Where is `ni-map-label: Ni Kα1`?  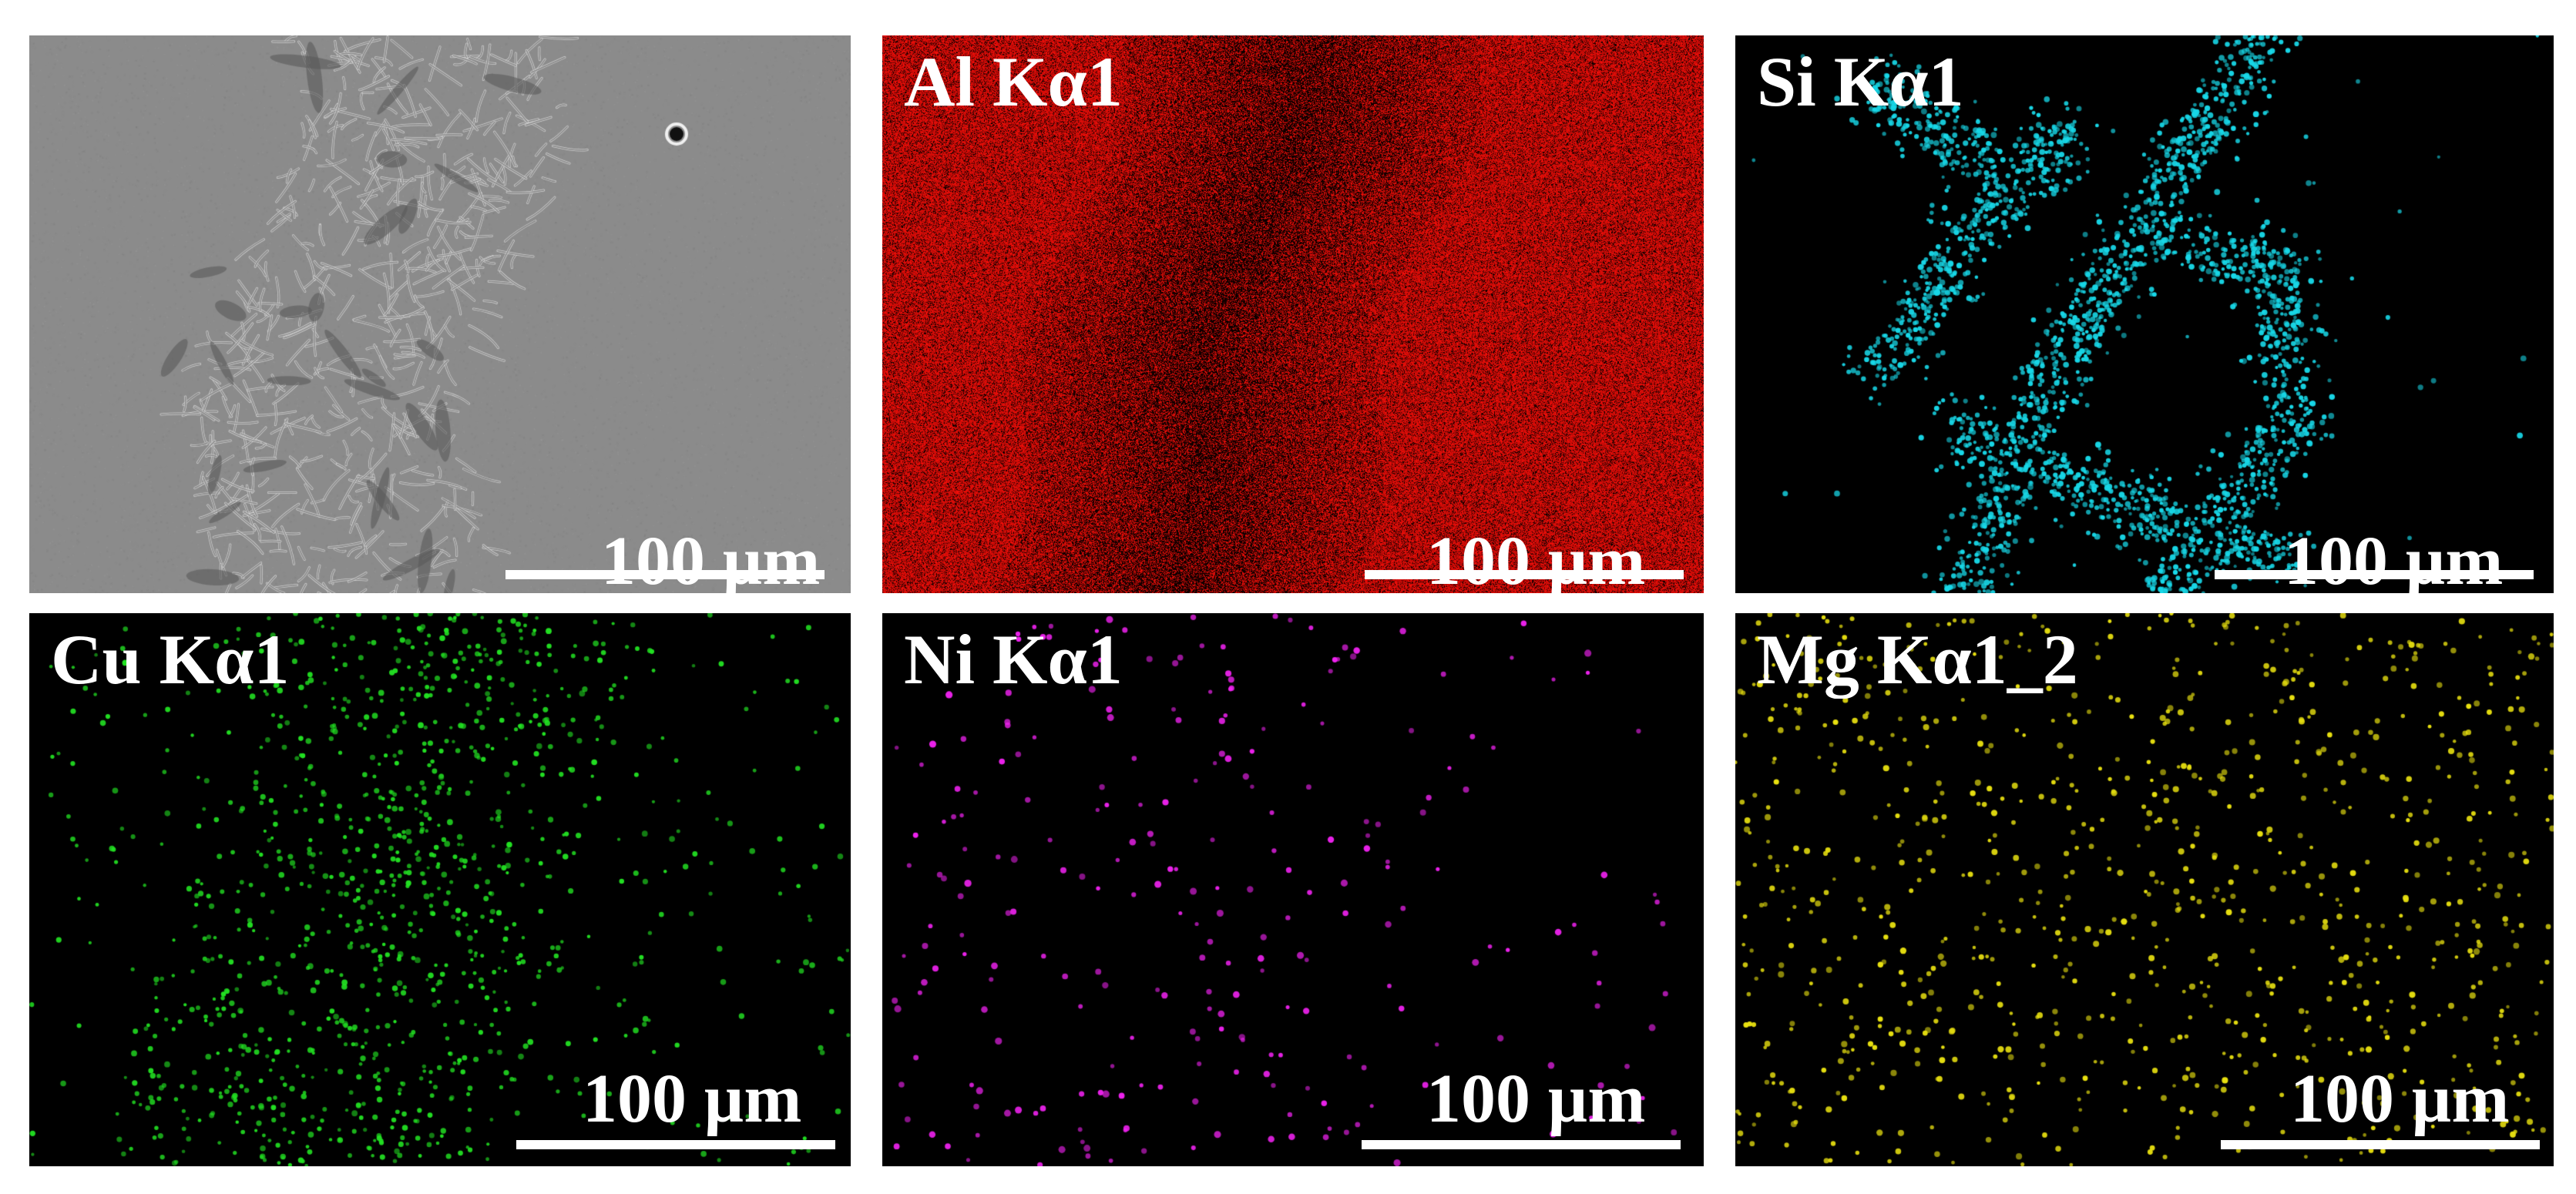 ni-map-label: Ni Kα1 is located at coordinates (1013, 659).